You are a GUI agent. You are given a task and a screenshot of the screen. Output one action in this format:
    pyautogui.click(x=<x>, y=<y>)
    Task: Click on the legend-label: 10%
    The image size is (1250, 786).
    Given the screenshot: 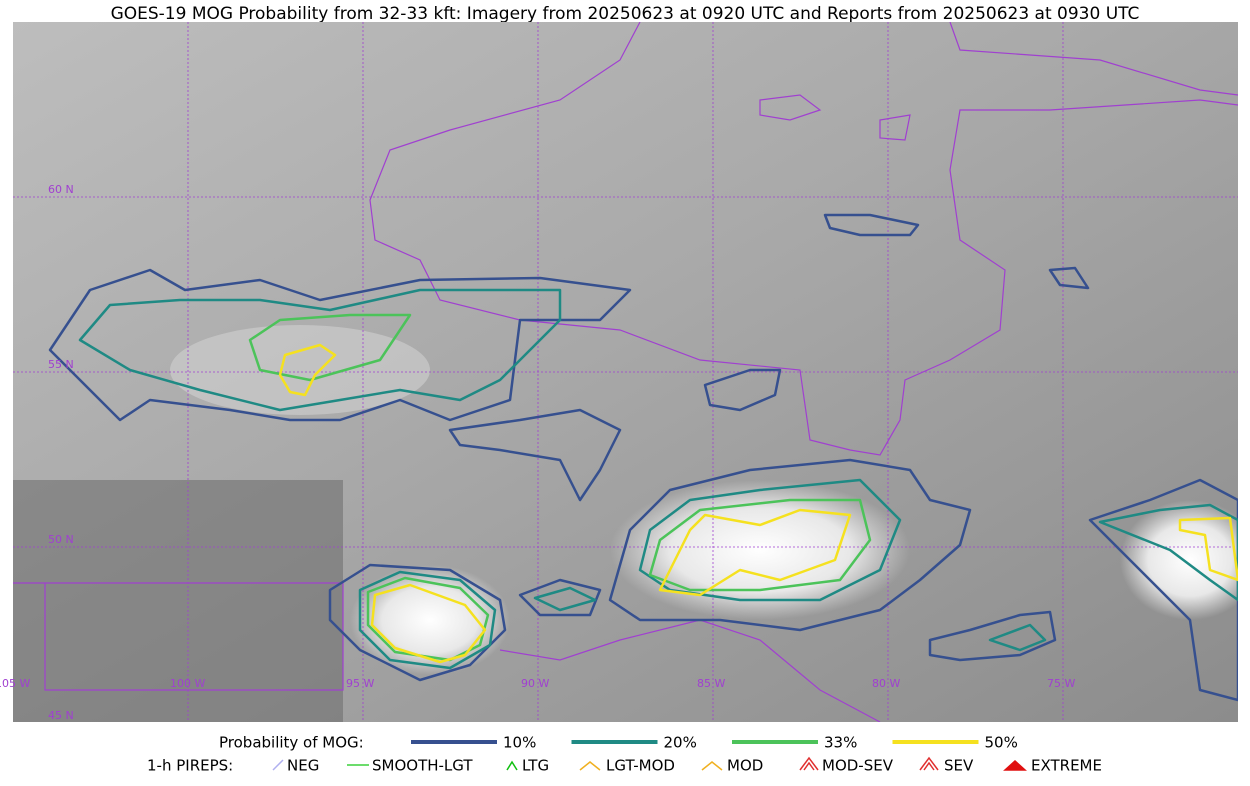 What is the action you would take?
    pyautogui.click(x=519, y=743)
    